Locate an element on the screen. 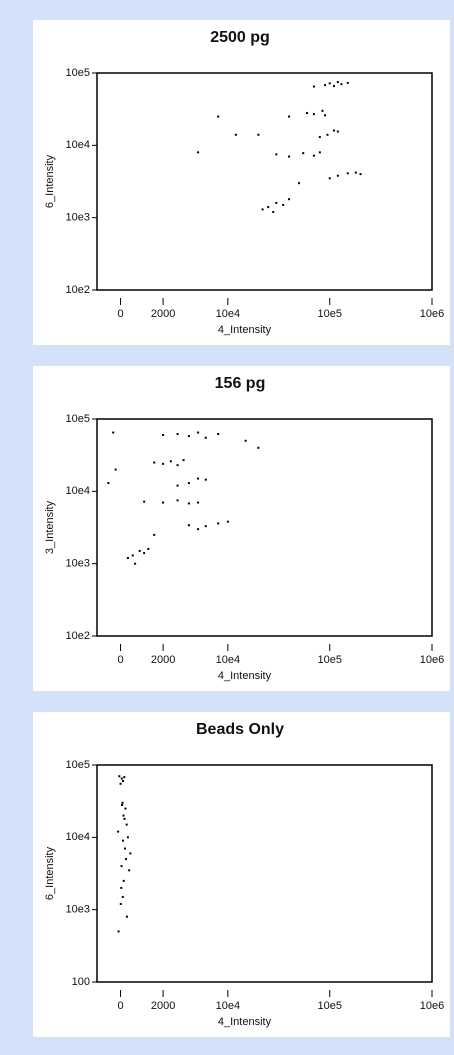 This screenshot has width=454, height=1055. chart-title: 156 pg is located at coordinates (240, 383).